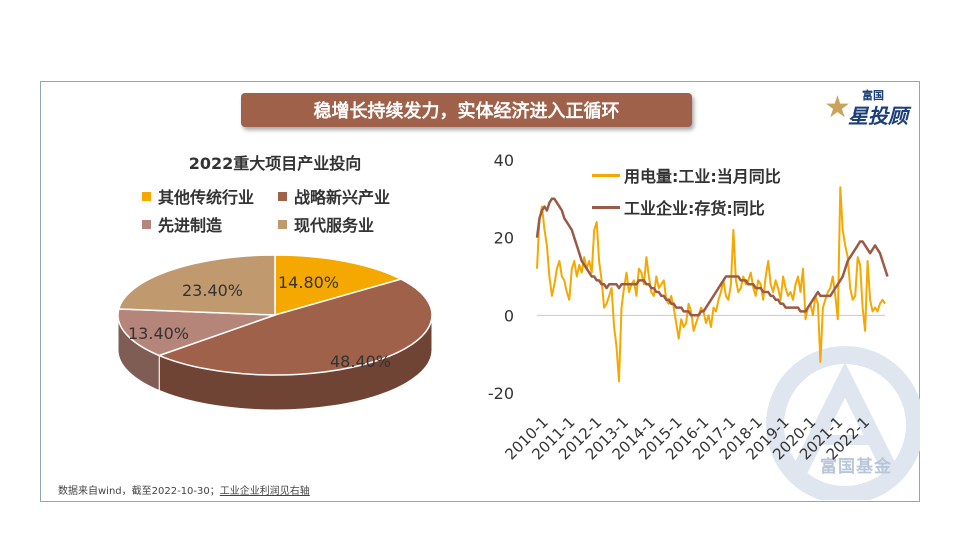 The image size is (960, 540). I want to click on legend-label: 其他传统行业, so click(206, 197).